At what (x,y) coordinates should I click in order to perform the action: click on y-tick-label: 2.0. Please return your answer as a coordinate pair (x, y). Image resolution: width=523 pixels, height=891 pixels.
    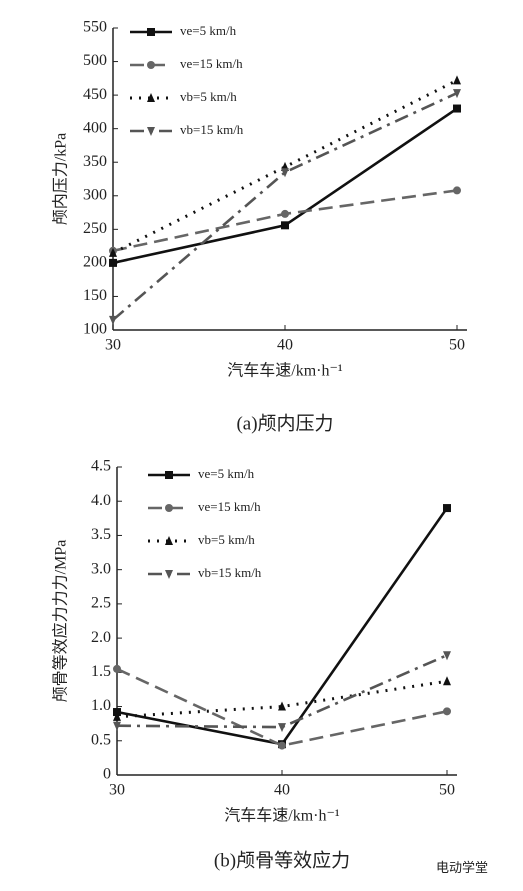
    Looking at the image, I should click on (101, 637).